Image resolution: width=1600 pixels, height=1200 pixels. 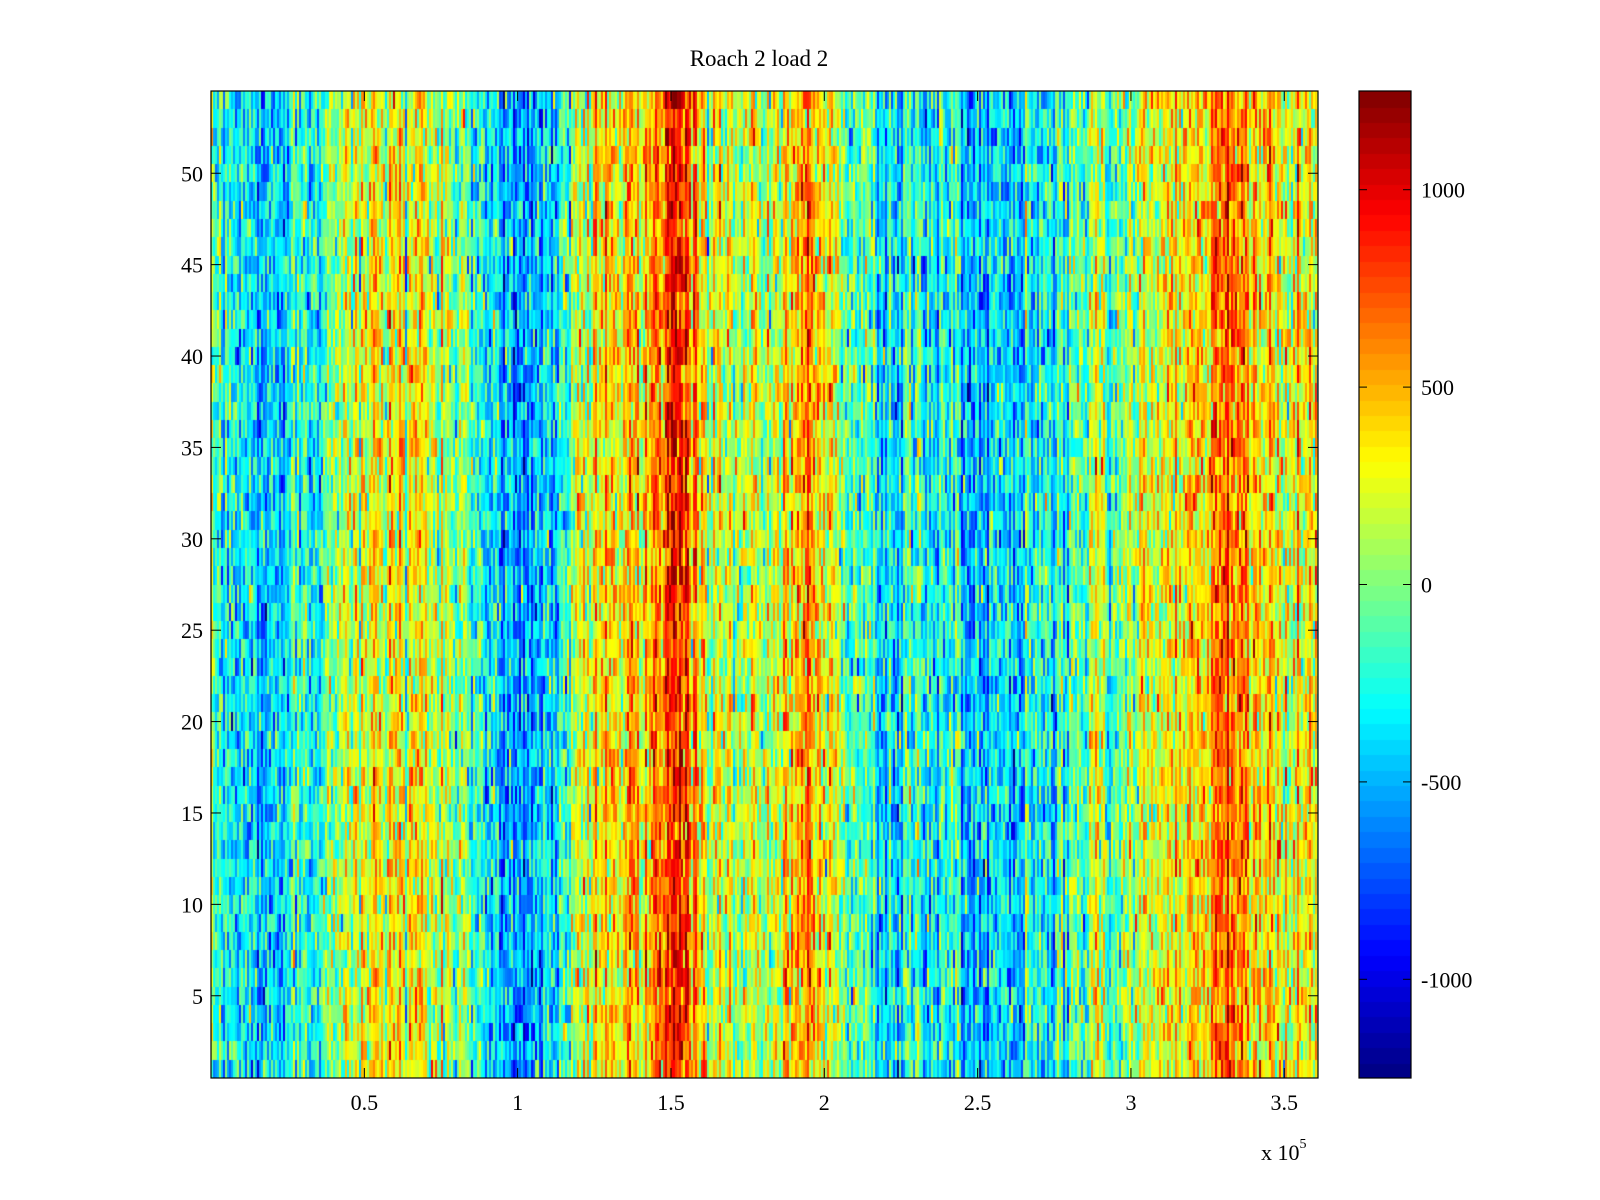 I want to click on x-tick-label: 0.5, so click(x=365, y=1102).